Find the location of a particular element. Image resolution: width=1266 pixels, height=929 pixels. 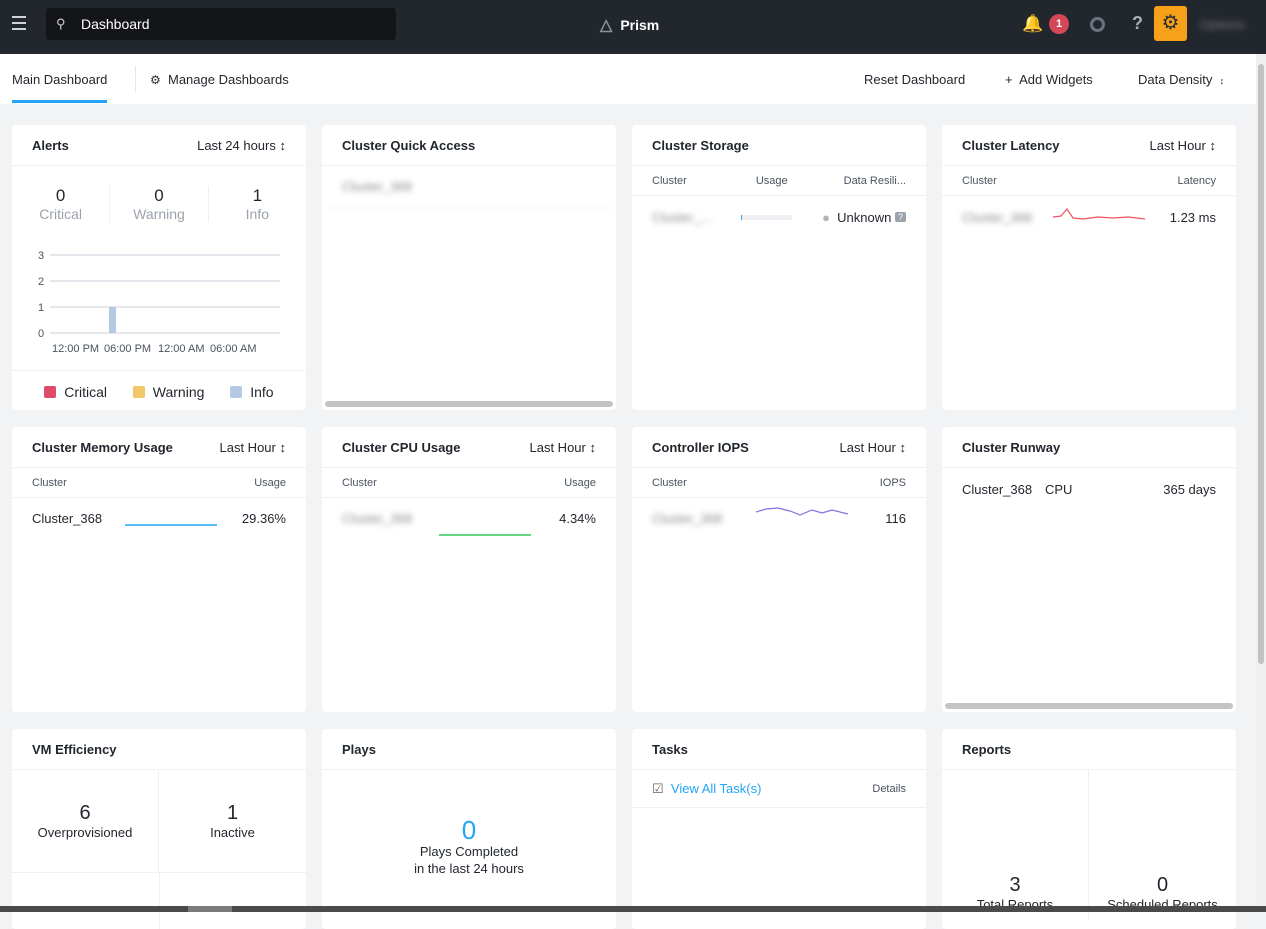

usage-bar is located at coordinates (767, 217).